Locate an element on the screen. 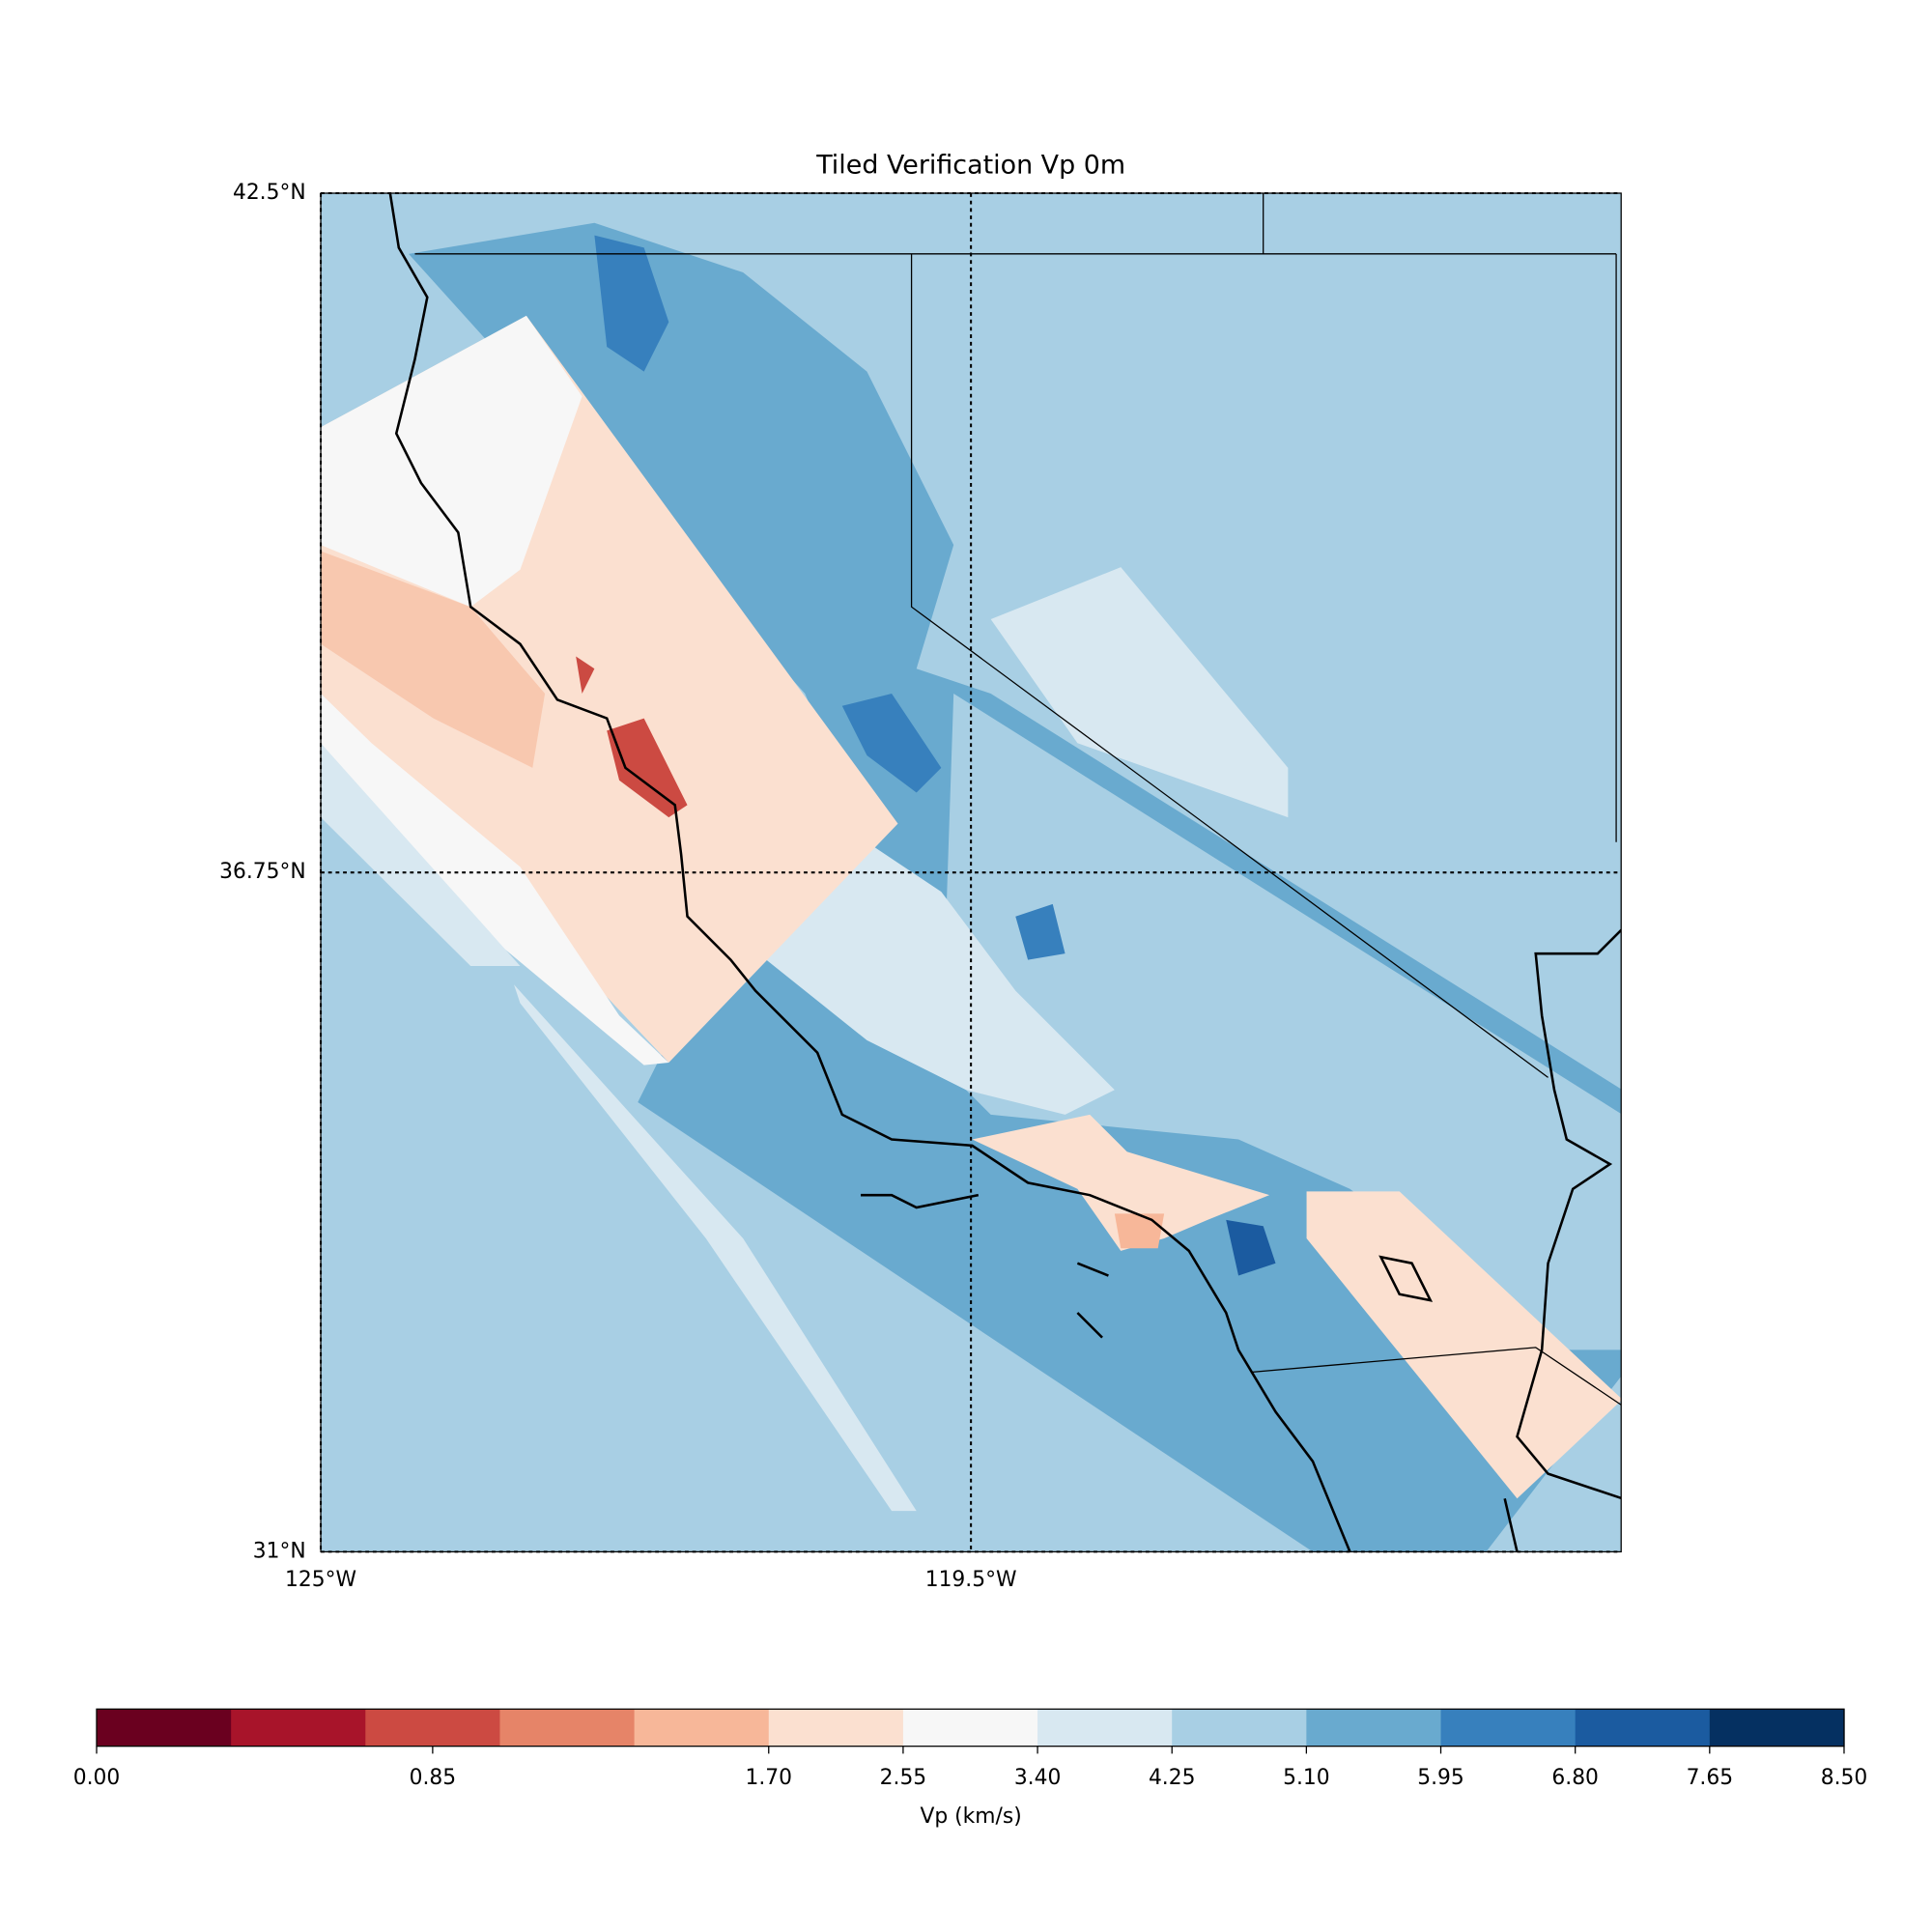  colorbar-tick-label: 4.25 is located at coordinates (1172, 1778).